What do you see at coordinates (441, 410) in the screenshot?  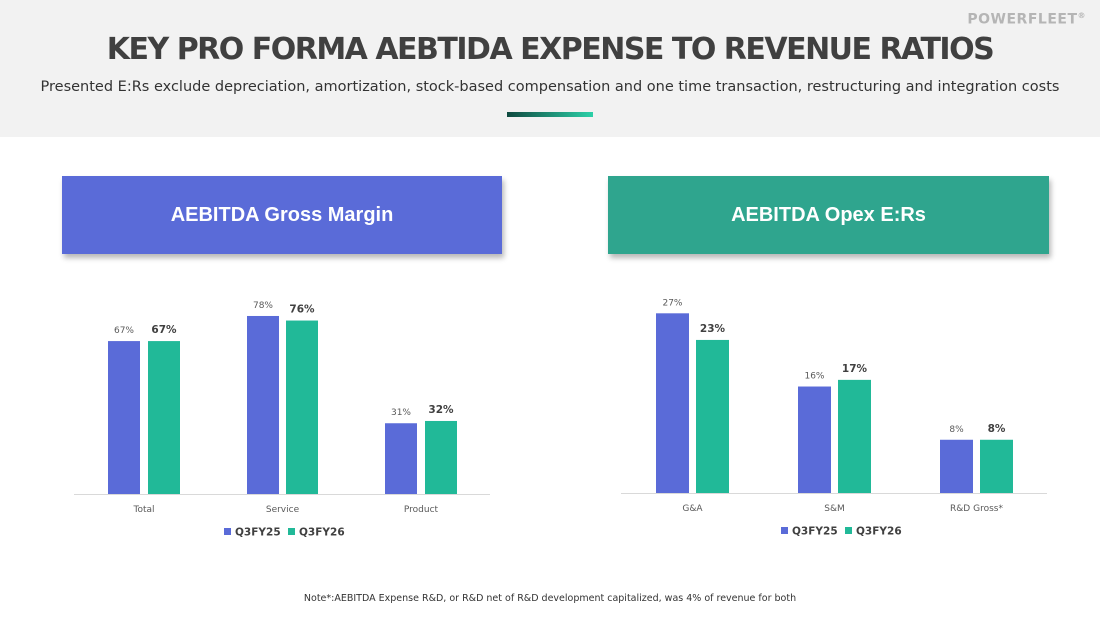 I see `gross-margin-data-label-q3fy26-3: 32%` at bounding box center [441, 410].